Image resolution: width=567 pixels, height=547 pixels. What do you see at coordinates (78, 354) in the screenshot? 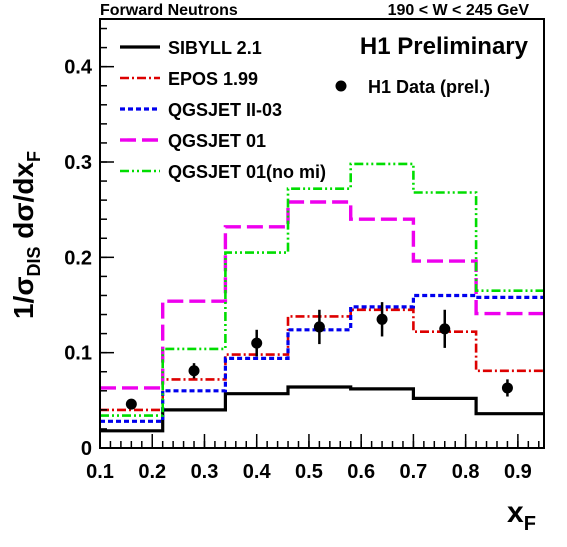
I see `y-tick-label: 0.1` at bounding box center [78, 354].